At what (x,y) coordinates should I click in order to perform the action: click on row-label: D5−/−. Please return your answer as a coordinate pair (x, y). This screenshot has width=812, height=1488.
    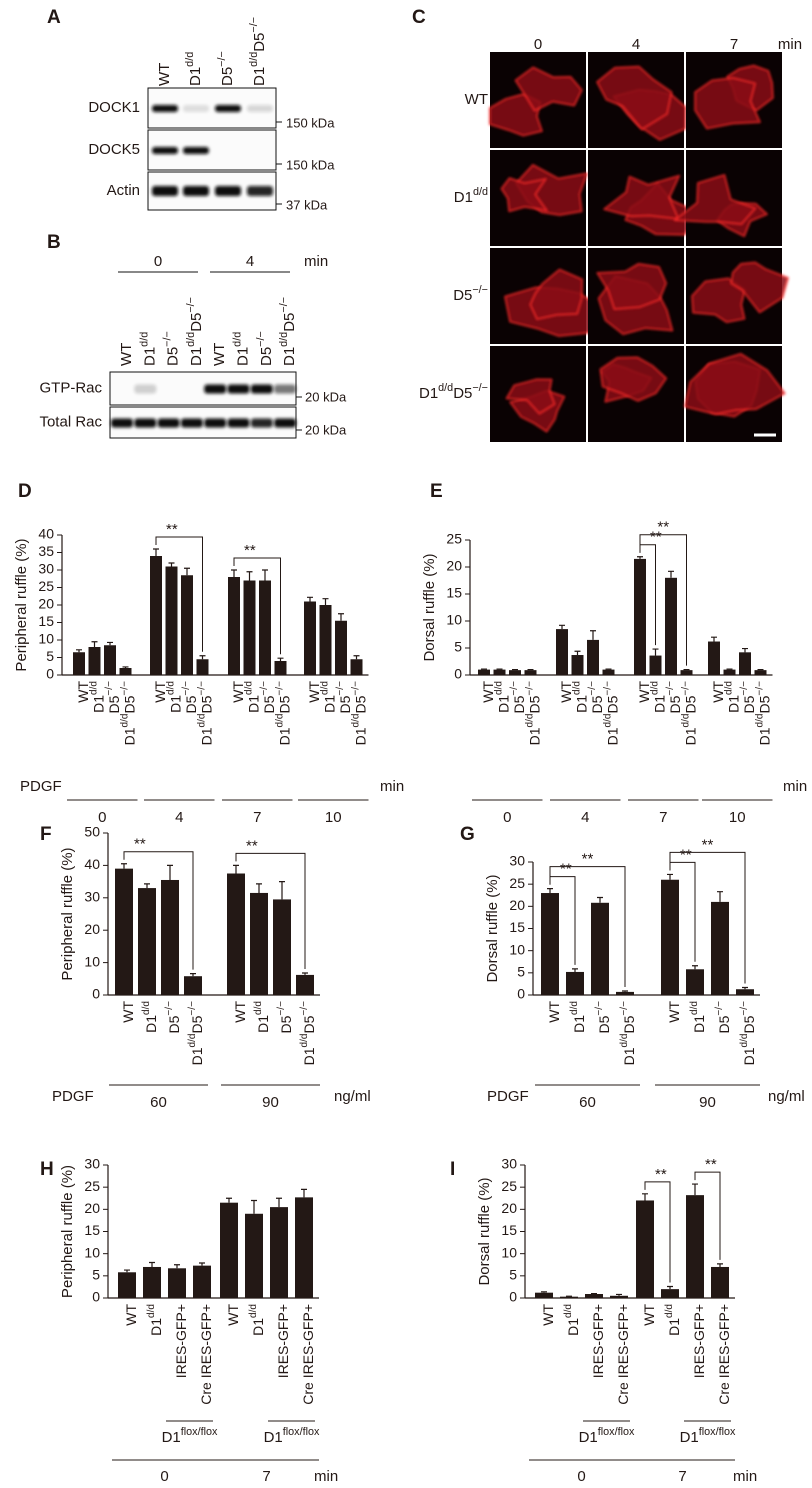
    Looking at the image, I should click on (470, 294).